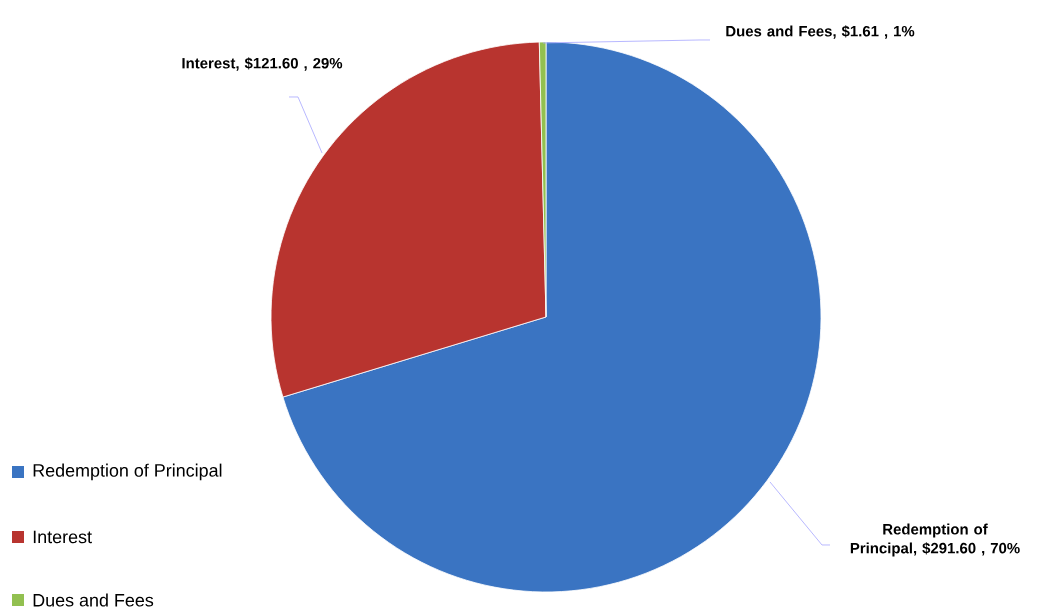  I want to click on legend-label: Interest, so click(62, 537).